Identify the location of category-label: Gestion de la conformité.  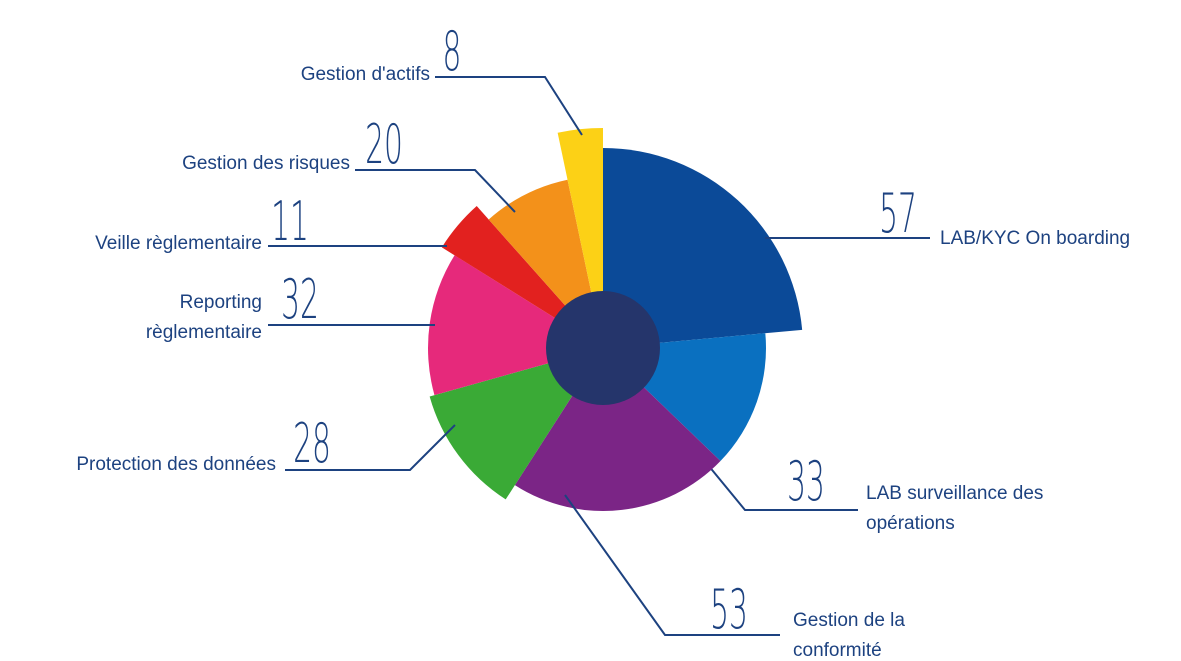
(849, 635).